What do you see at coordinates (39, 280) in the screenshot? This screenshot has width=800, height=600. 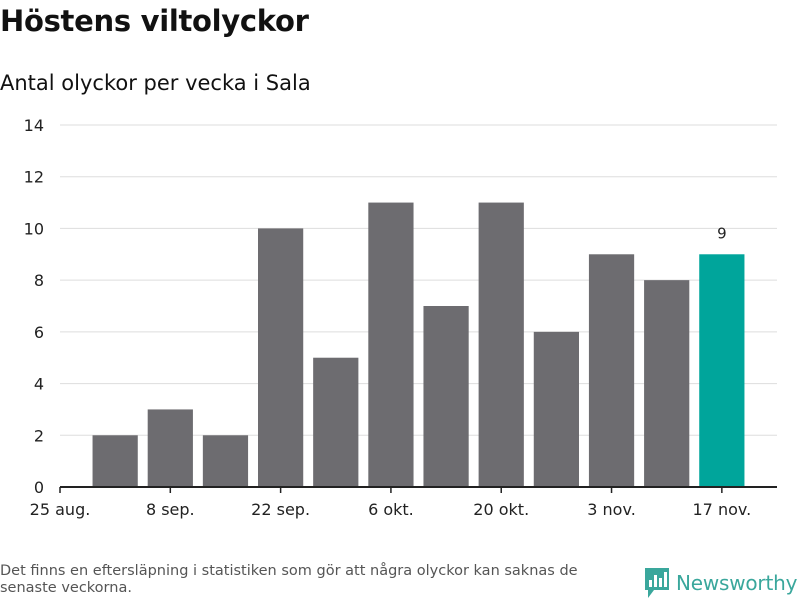 I see `y-tick-label: 8` at bounding box center [39, 280].